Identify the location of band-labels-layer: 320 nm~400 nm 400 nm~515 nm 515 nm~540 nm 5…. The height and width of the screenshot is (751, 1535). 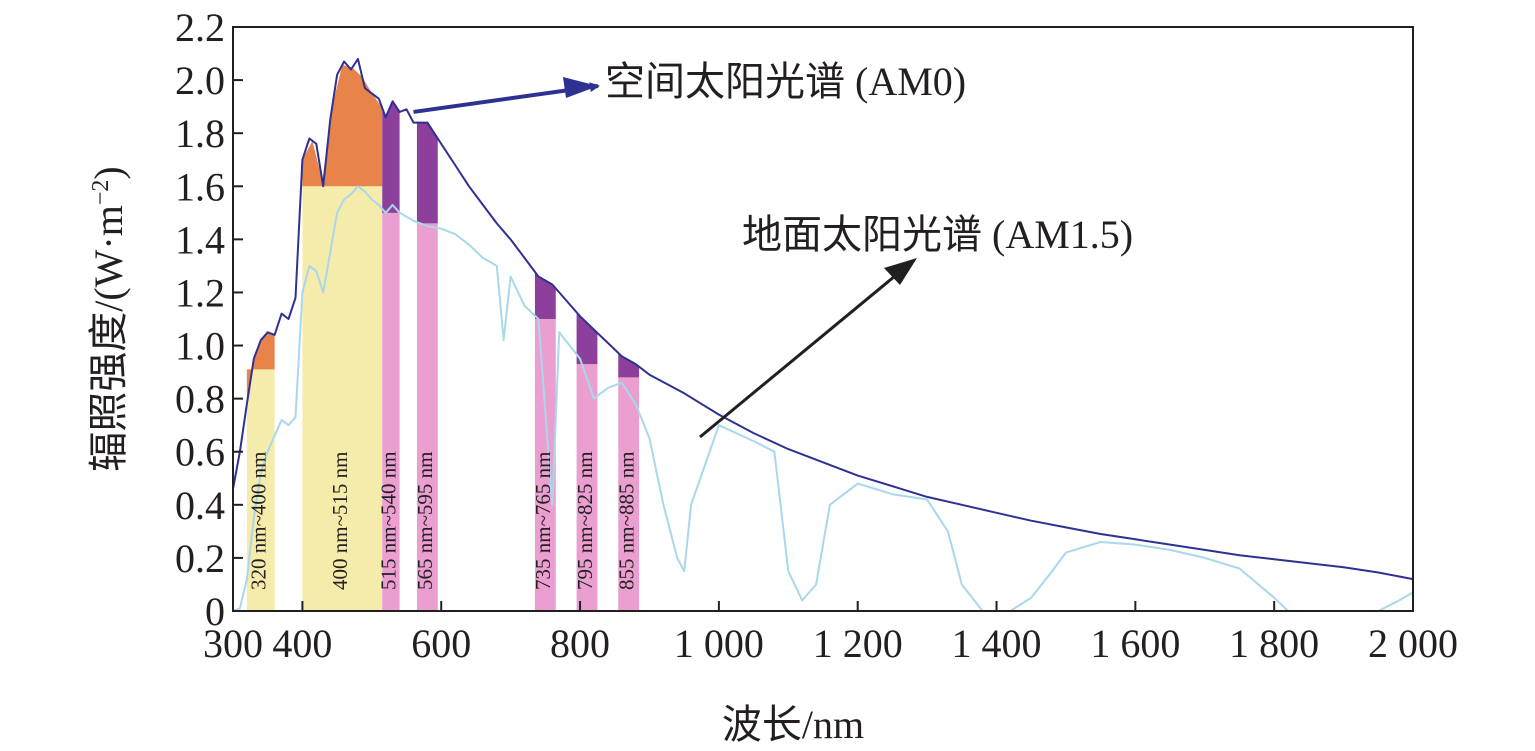
(443, 520).